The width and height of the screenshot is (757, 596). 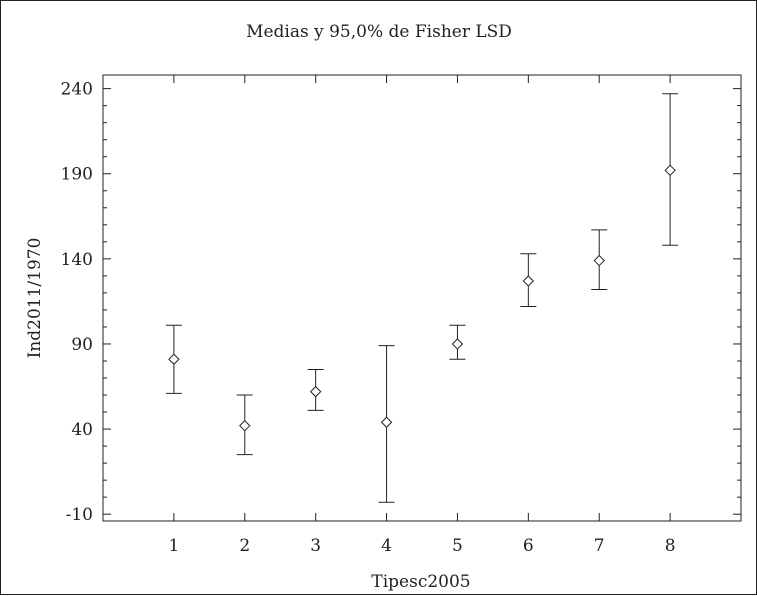 I want to click on x-tick-label: 3, so click(x=315, y=546).